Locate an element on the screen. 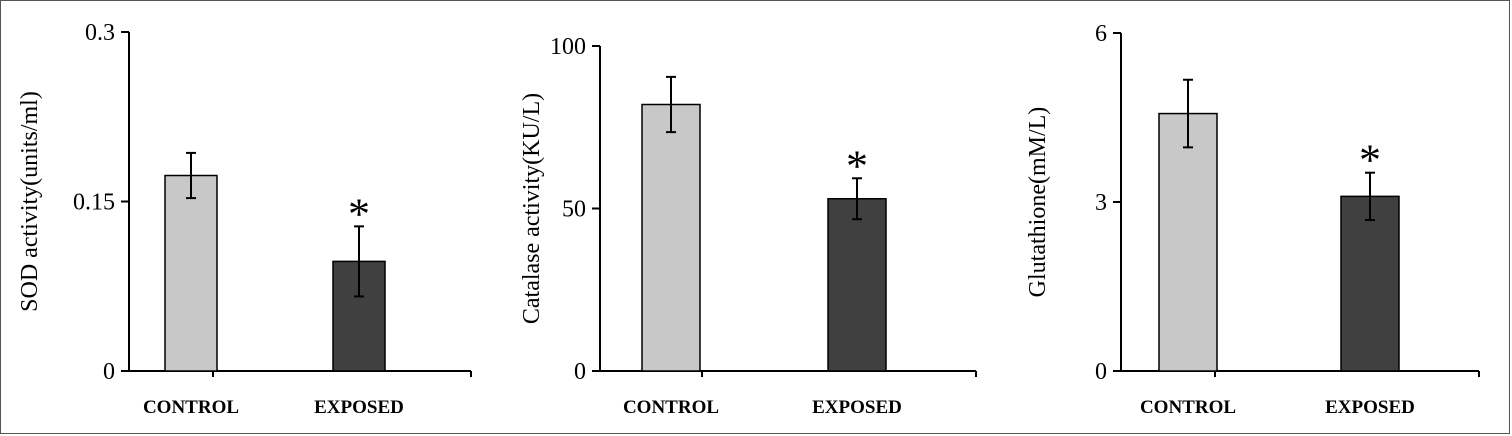 This screenshot has width=1512, height=436. y-tick-label: 3 is located at coordinates (1101, 203).